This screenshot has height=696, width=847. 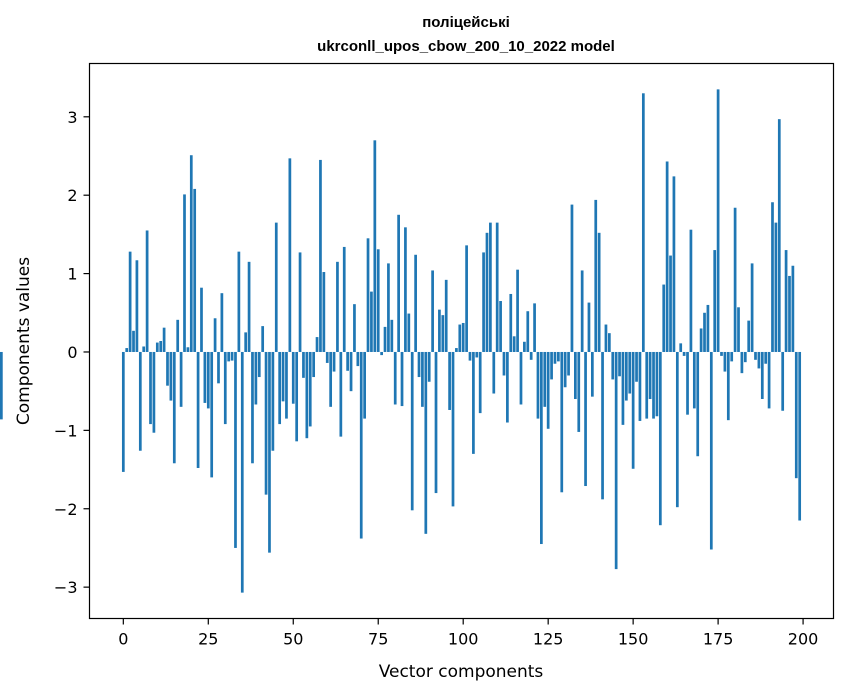 What do you see at coordinates (466, 22) in the screenshot?
I see `chart-title: поліцейські` at bounding box center [466, 22].